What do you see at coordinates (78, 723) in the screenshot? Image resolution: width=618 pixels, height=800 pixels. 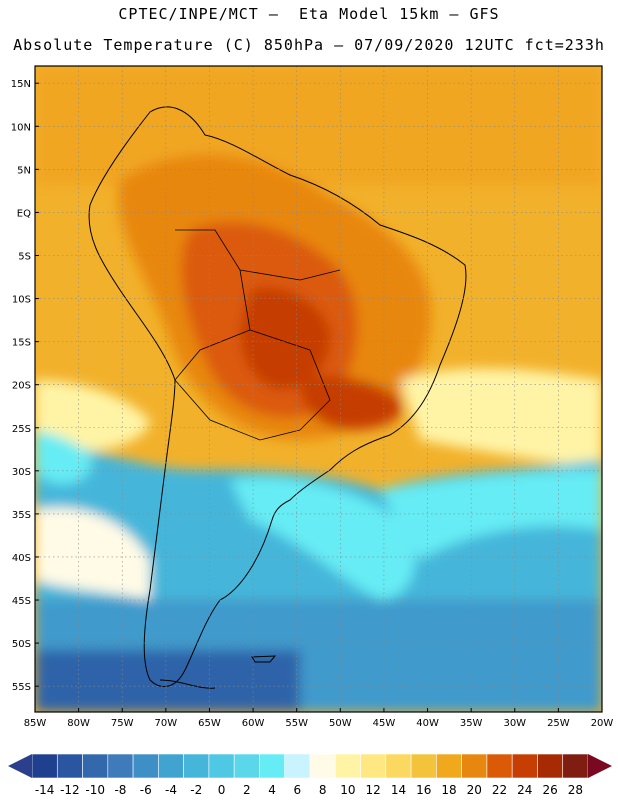 I see `lon-label: 80W` at bounding box center [78, 723].